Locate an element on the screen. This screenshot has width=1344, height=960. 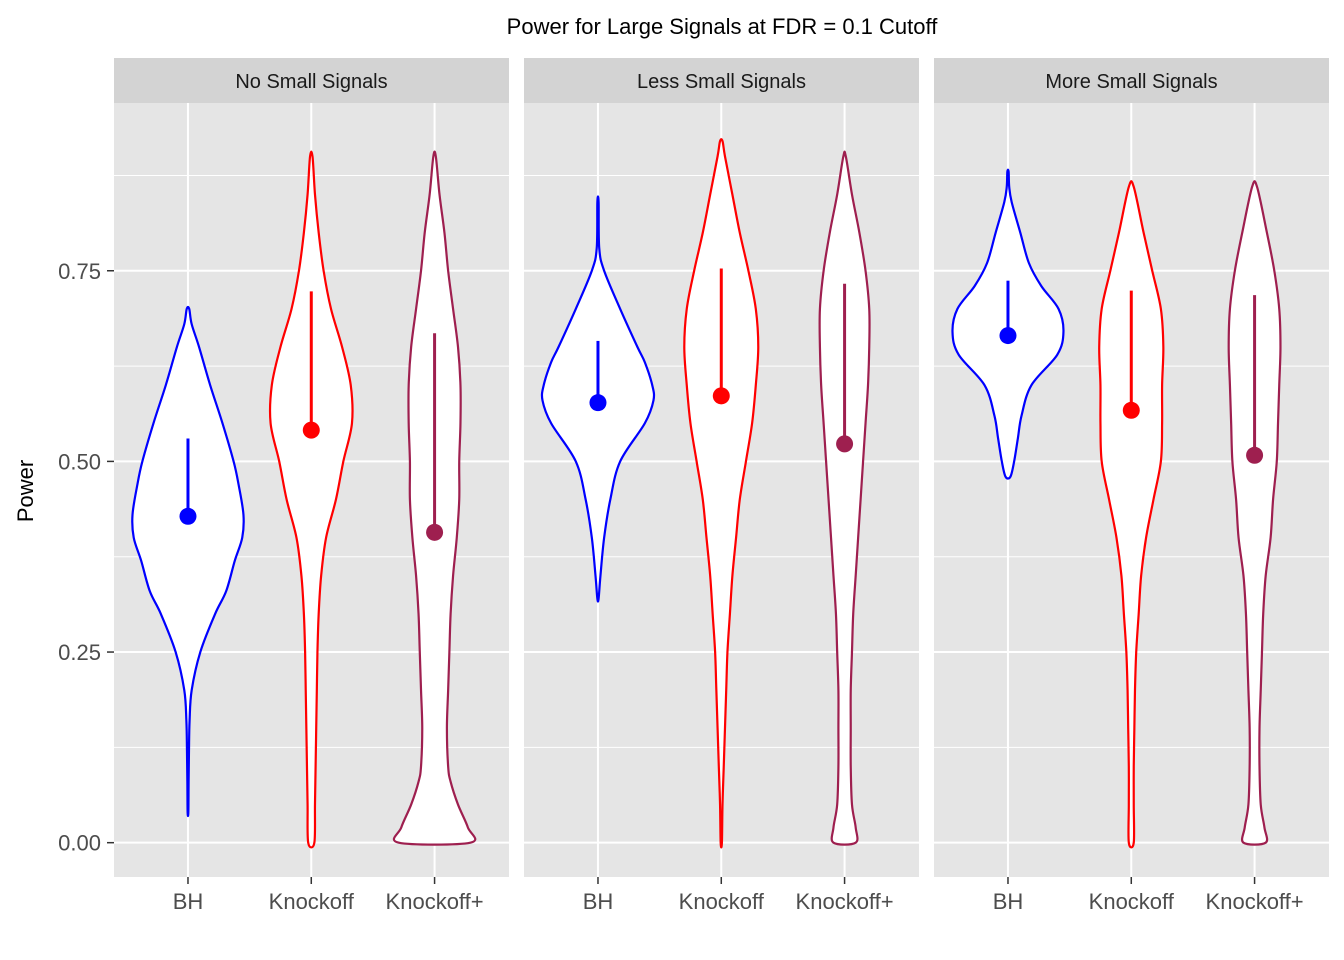
y-tick-label: 0.00 is located at coordinates (79, 843).